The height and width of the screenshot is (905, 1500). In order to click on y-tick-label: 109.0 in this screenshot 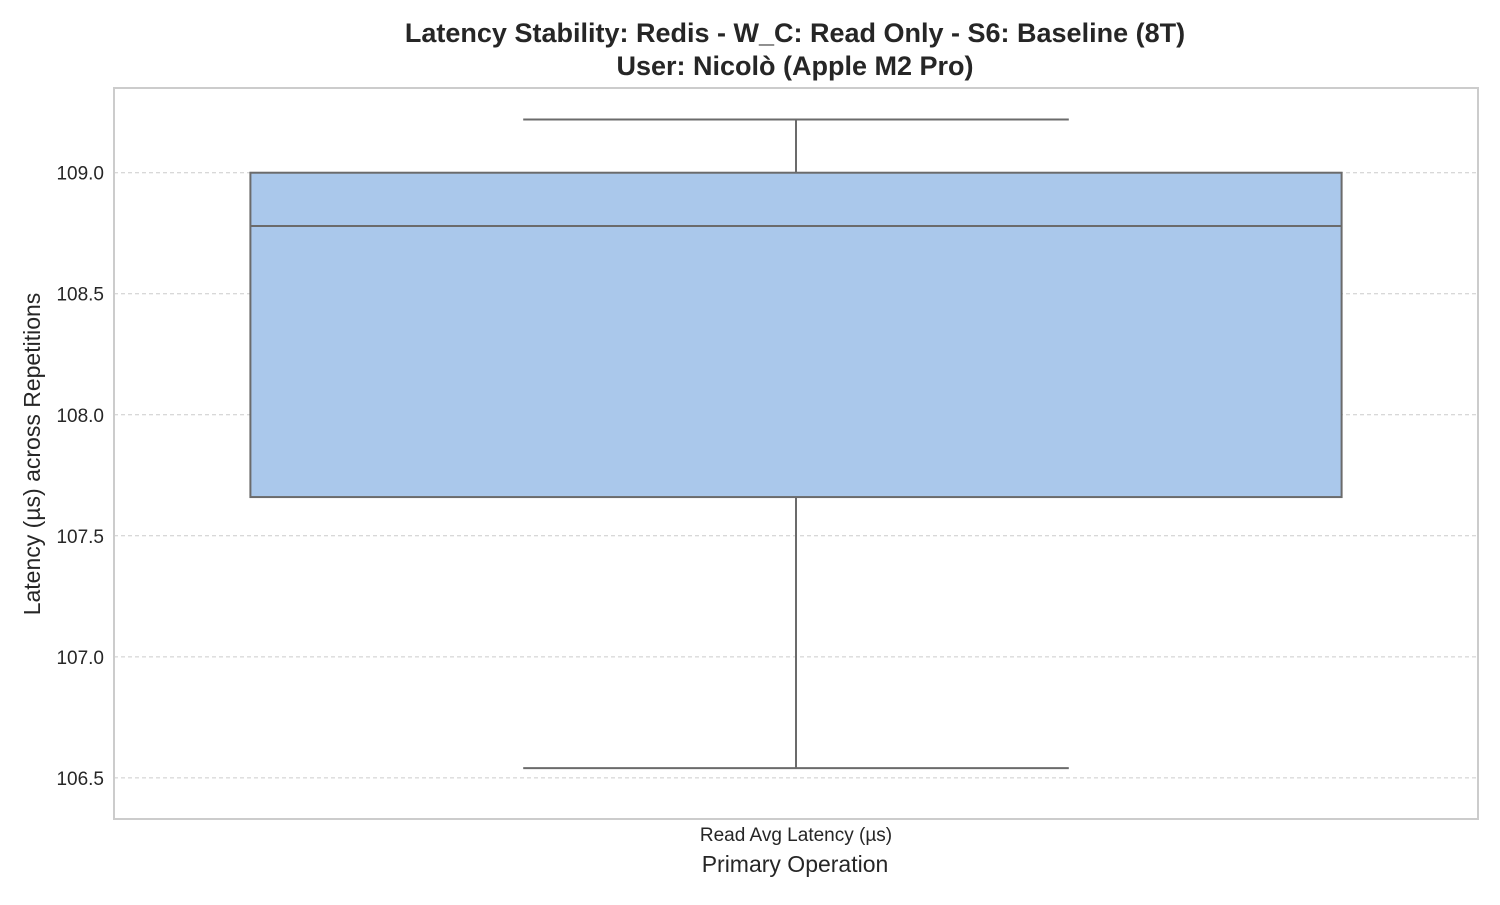, I will do `click(80, 174)`.